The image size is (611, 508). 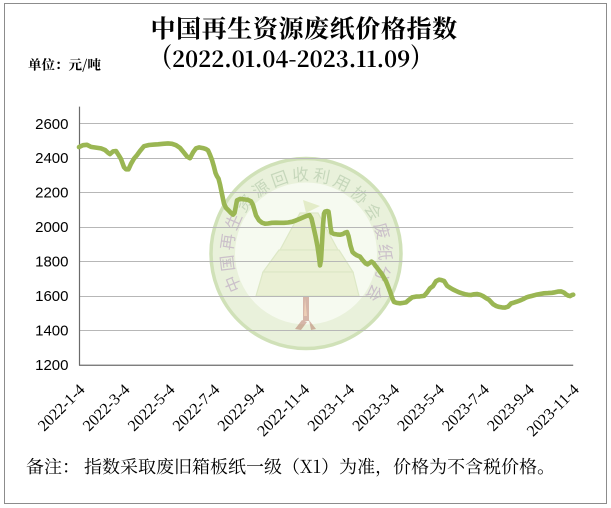 I want to click on svg-text: 2400, so click(x=51, y=158).